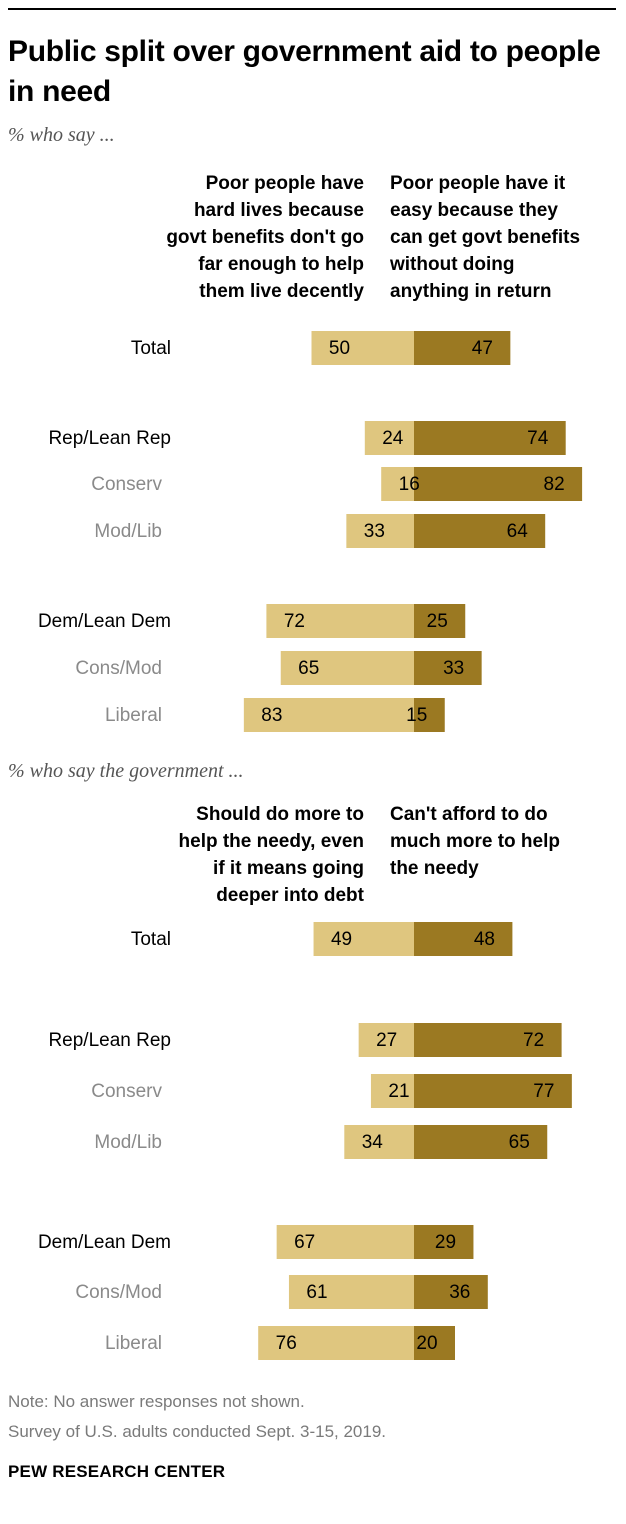 The height and width of the screenshot is (1524, 626). What do you see at coordinates (543, 1091) in the screenshot?
I see `bar-right-value: 77` at bounding box center [543, 1091].